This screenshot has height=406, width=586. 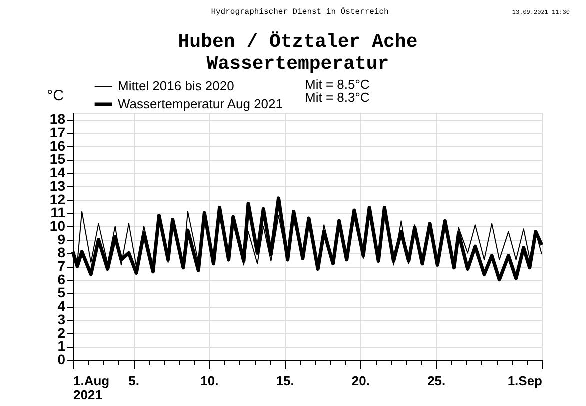 I want to click on y-tick-label: 5, so click(x=62, y=292).